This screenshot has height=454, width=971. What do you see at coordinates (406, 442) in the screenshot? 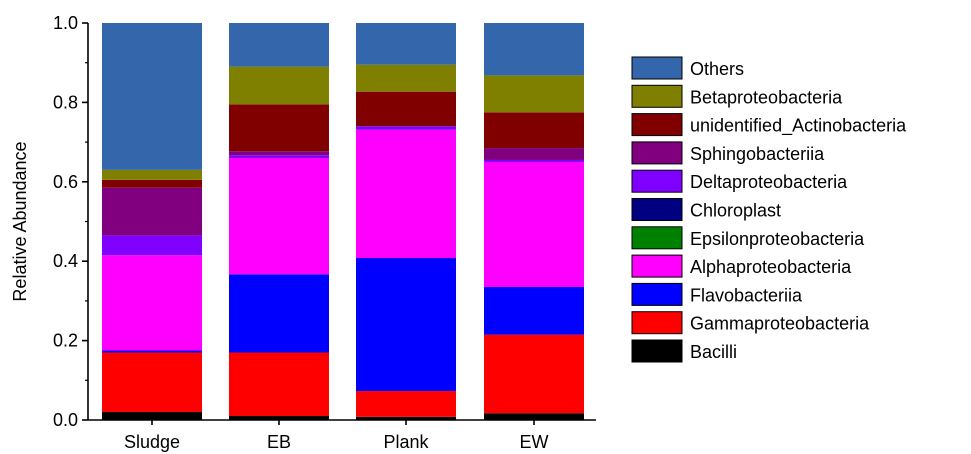
I see `x-tick-label: Plank` at bounding box center [406, 442].